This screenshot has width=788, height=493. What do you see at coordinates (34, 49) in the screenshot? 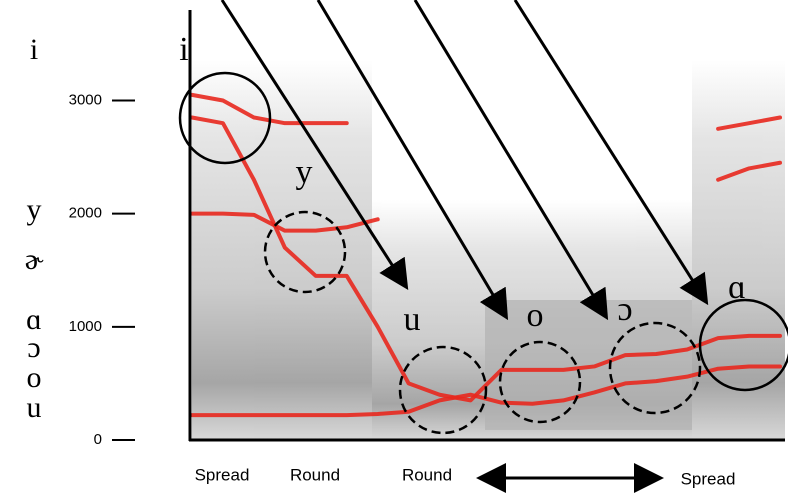
I see `axis-vowel: i` at bounding box center [34, 49].